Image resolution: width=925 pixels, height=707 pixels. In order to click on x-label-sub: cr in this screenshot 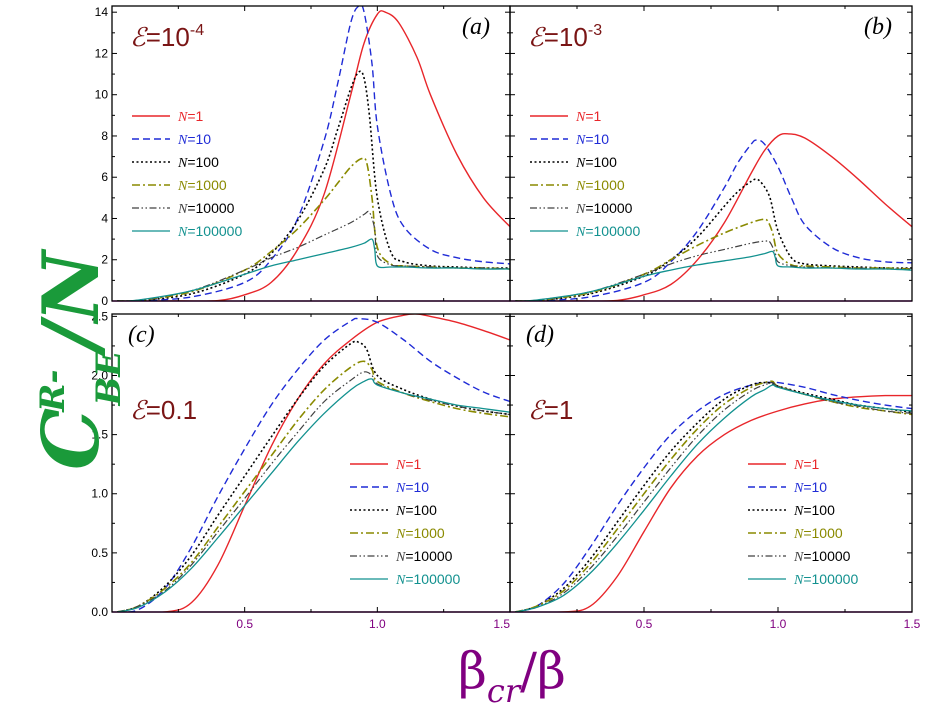, I will do `click(504, 689)`.